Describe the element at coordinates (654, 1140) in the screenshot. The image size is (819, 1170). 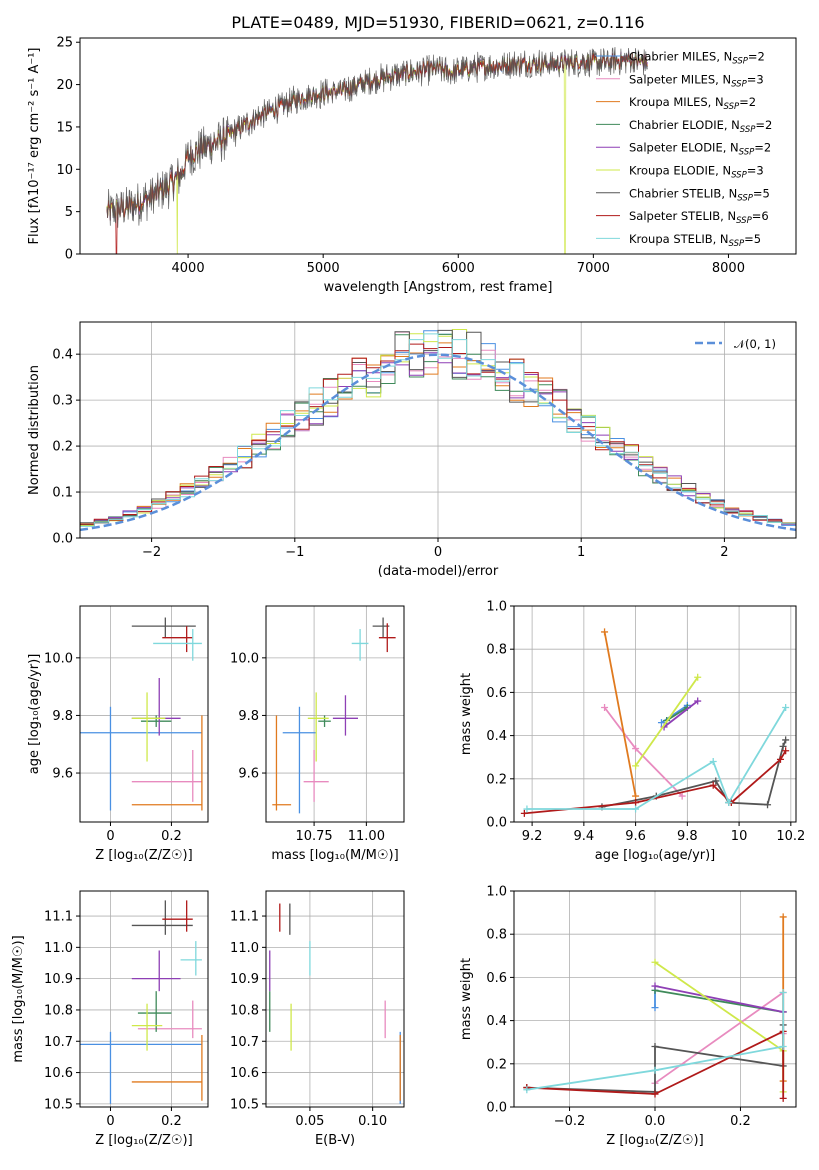
I see `weight-vs-Z-xlabel: Z [log₁₀(Z/Z☉)]` at that location.